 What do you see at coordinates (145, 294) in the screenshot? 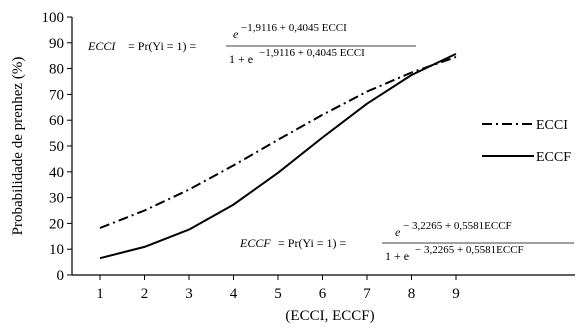
I see `x-tick-label: 2` at bounding box center [145, 294].